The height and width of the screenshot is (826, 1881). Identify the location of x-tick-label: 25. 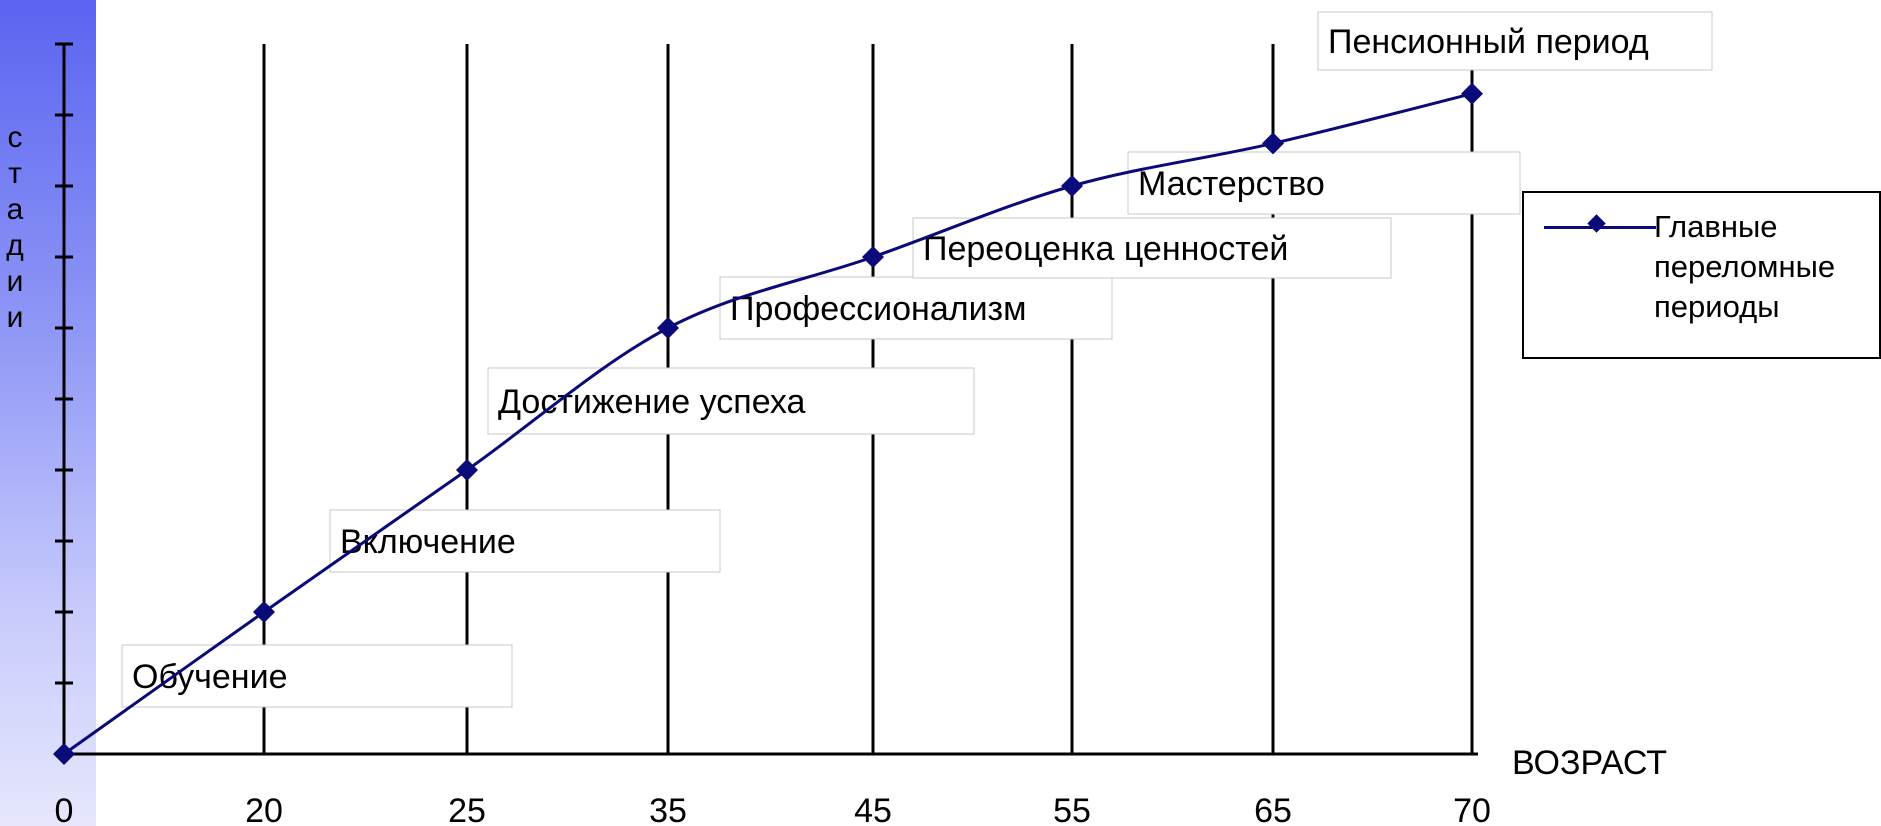
(467, 809).